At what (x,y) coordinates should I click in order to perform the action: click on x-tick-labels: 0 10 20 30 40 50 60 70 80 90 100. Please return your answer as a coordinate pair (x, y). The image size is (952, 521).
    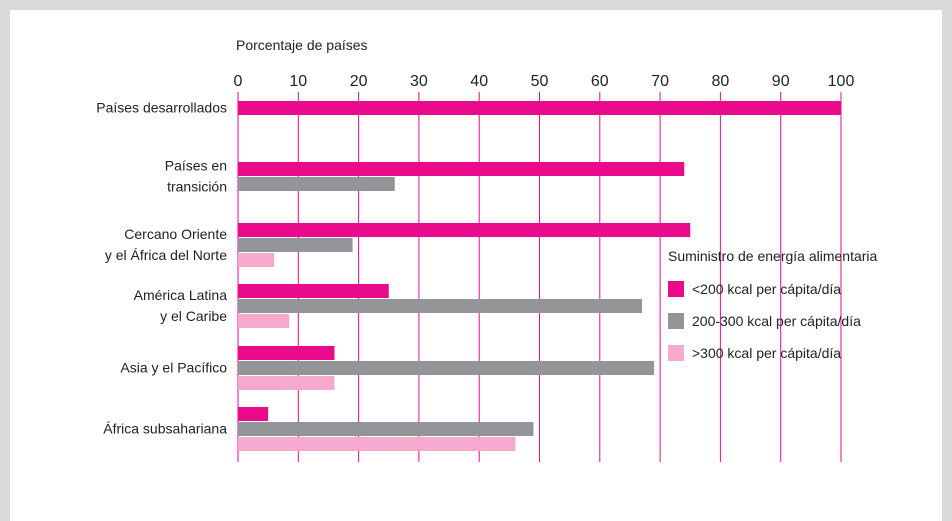
    Looking at the image, I should click on (544, 81).